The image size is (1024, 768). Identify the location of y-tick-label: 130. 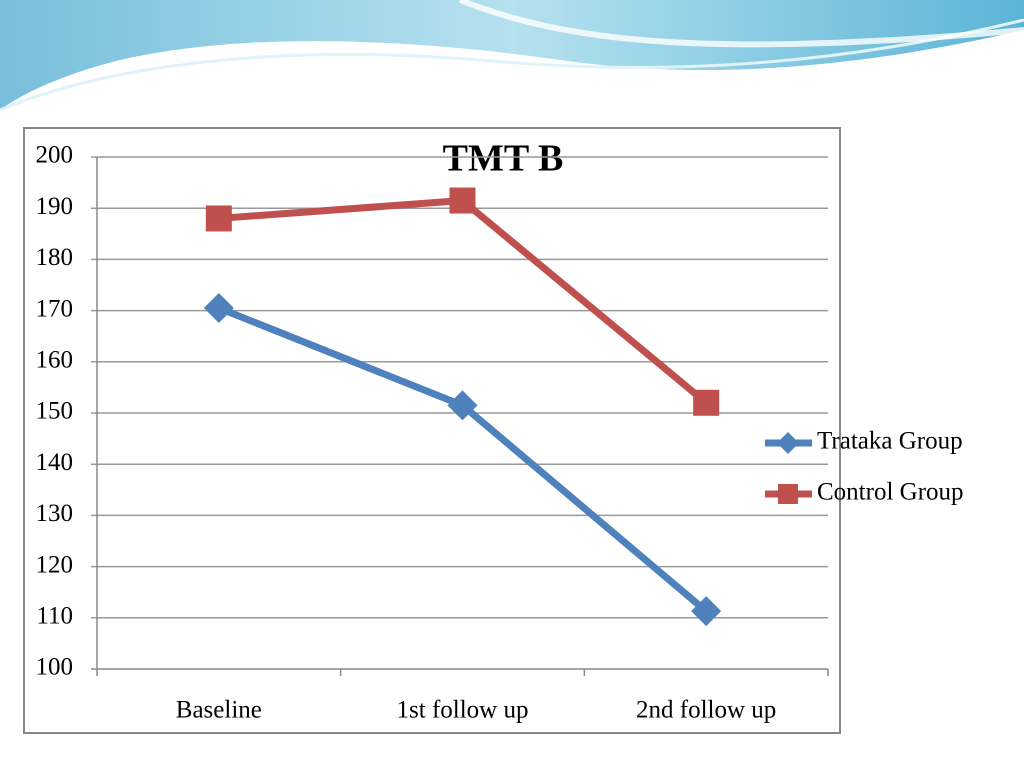
(55, 513).